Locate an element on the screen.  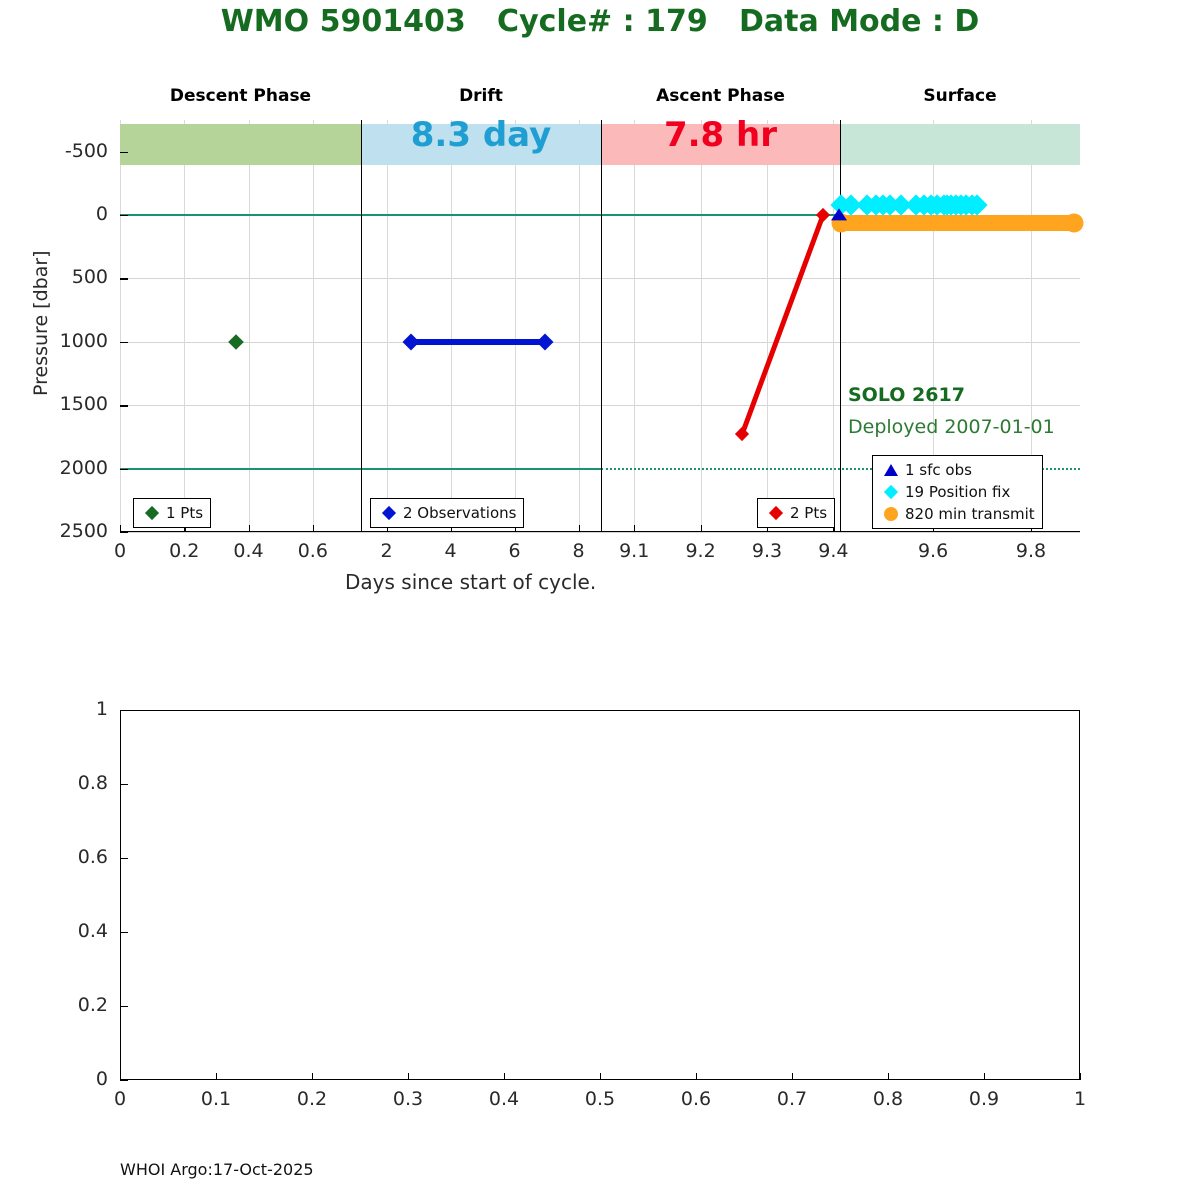
x-tick-label: 6 is located at coordinates (514, 551).